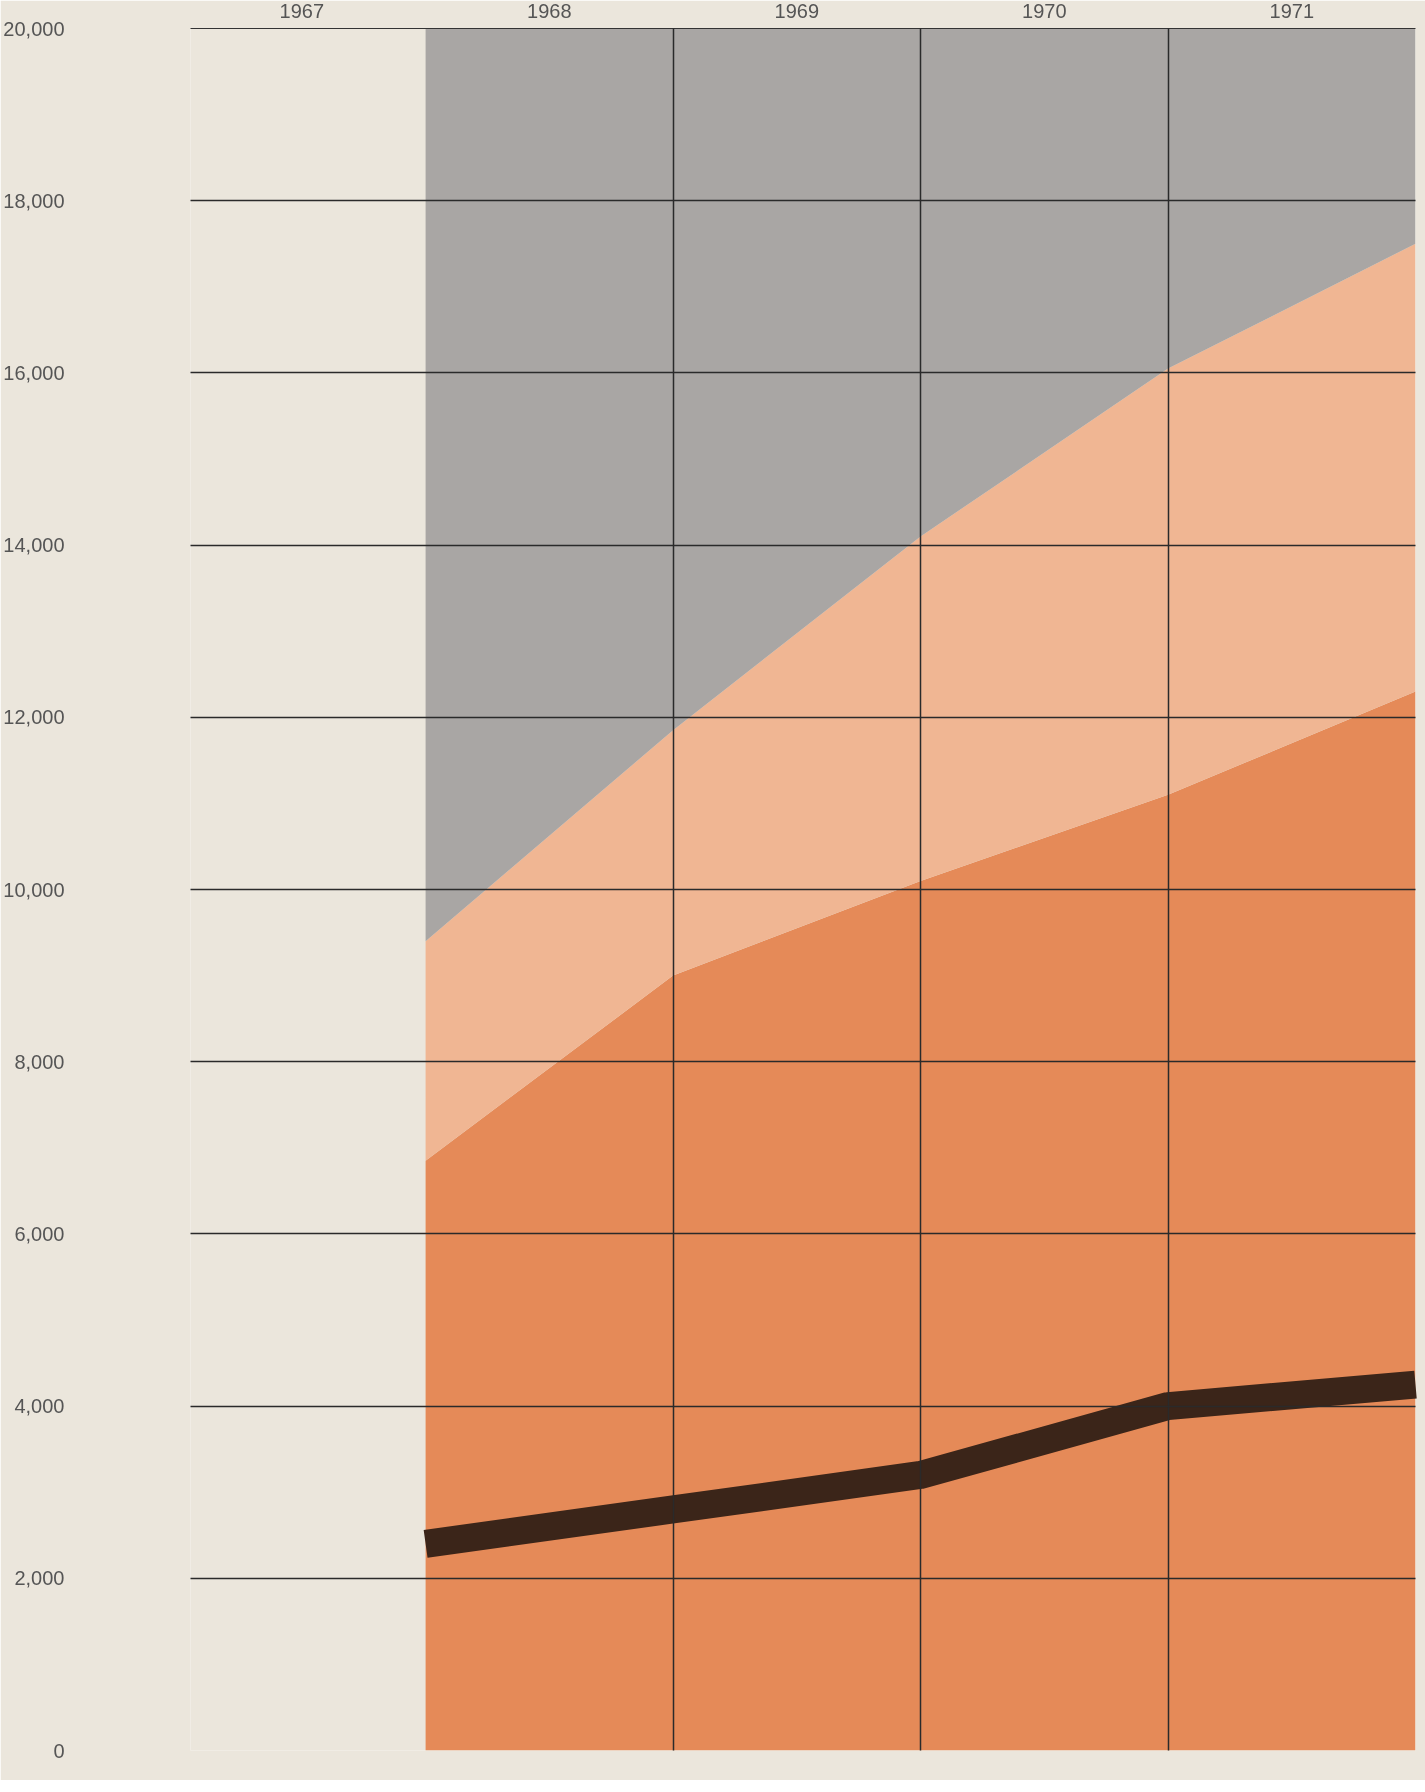 The width and height of the screenshot is (1425, 1792). I want to click on y-tick-label: 18,000, so click(34, 200).